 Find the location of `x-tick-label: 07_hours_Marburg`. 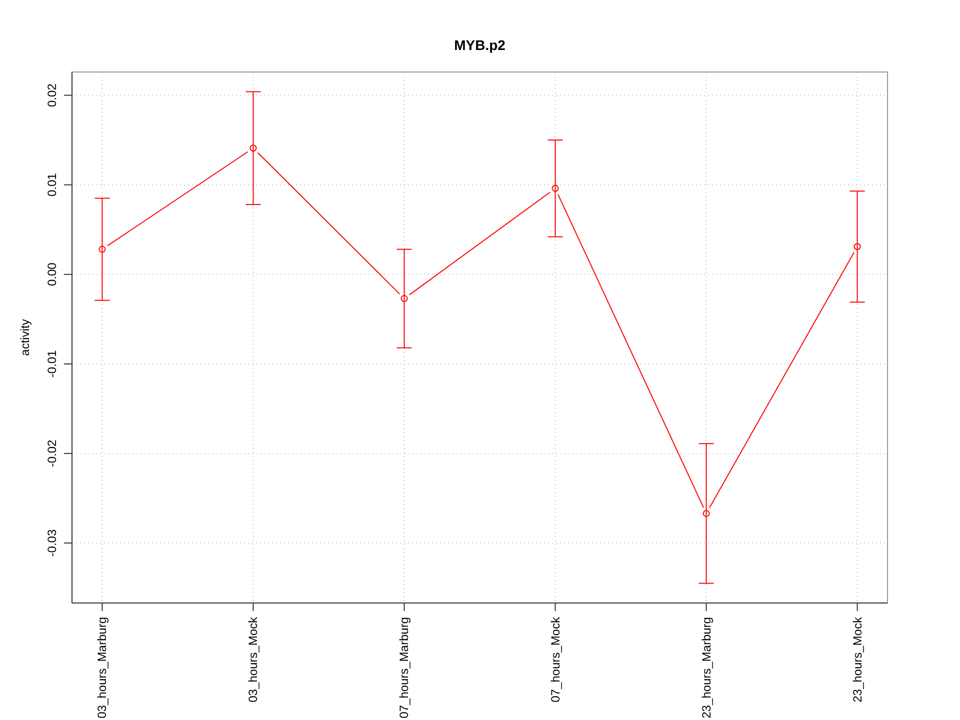

x-tick-label: 07_hours_Marburg is located at coordinates (404, 667).